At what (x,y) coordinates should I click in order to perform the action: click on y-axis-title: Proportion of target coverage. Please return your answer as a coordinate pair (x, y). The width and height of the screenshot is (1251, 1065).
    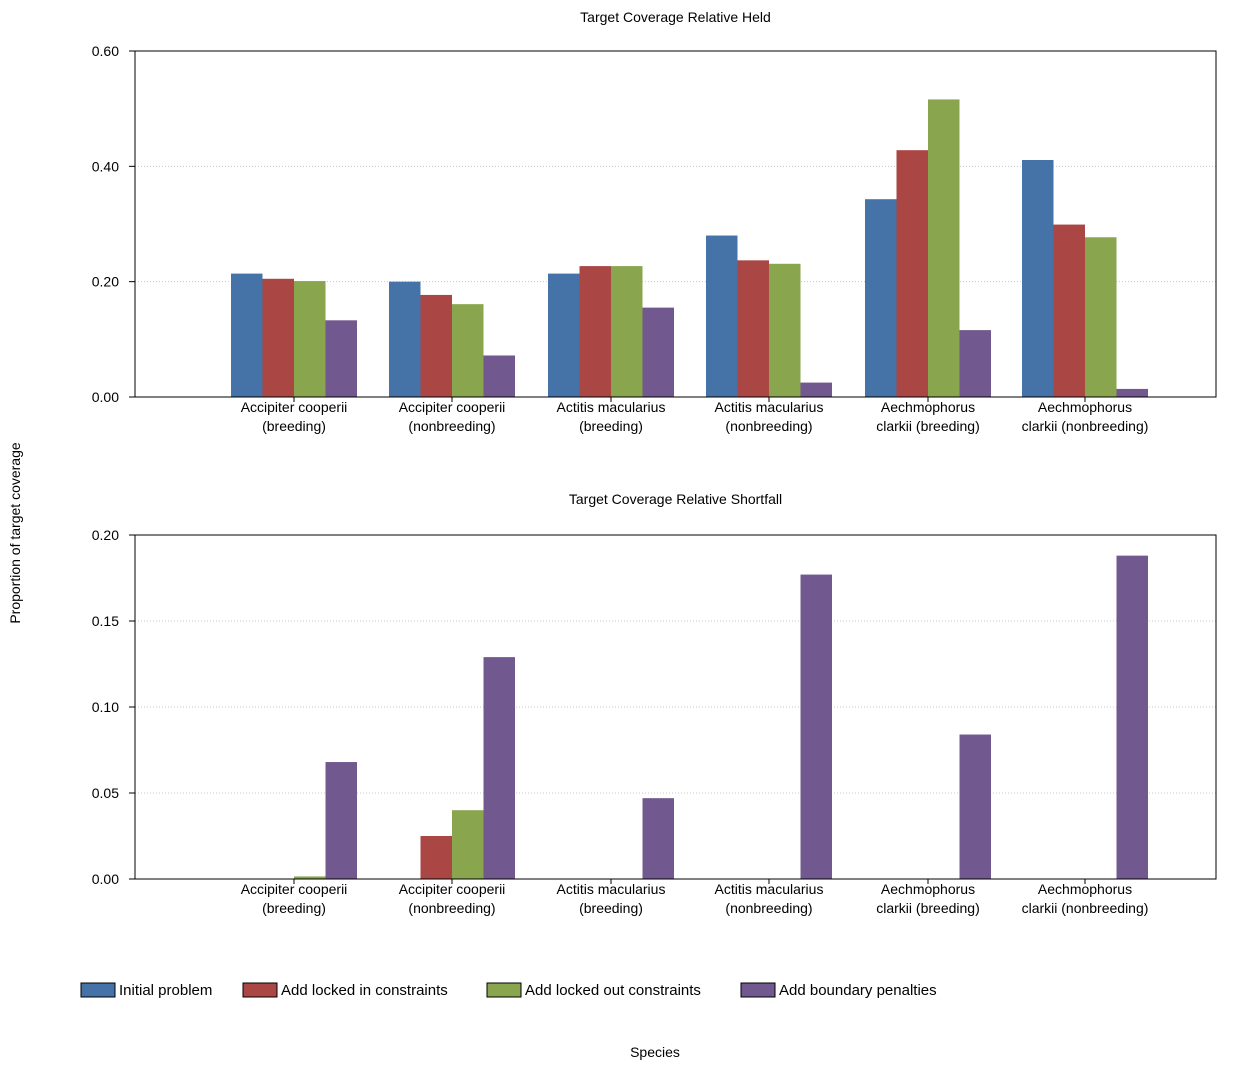
    Looking at the image, I should click on (15, 533).